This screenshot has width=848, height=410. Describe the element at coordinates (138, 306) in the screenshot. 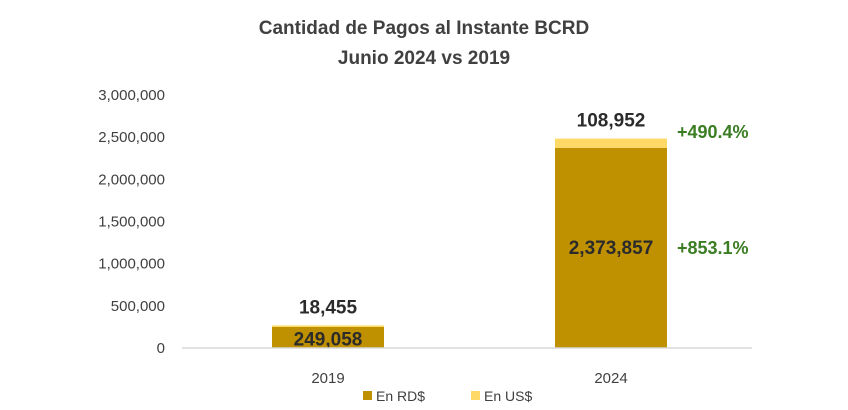

I see `y-tick-label: 500,000` at that location.